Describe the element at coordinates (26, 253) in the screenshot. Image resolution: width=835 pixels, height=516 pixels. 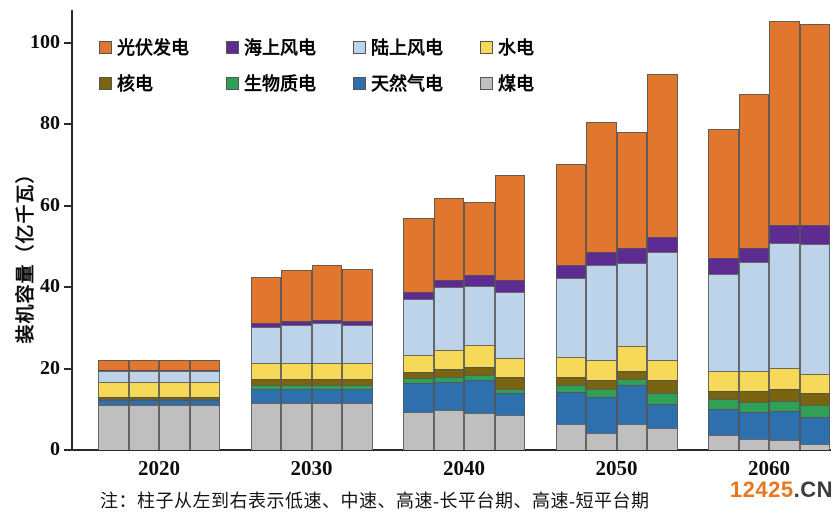
I see `y-axis-title: 装机容量（亿千瓦）` at that location.